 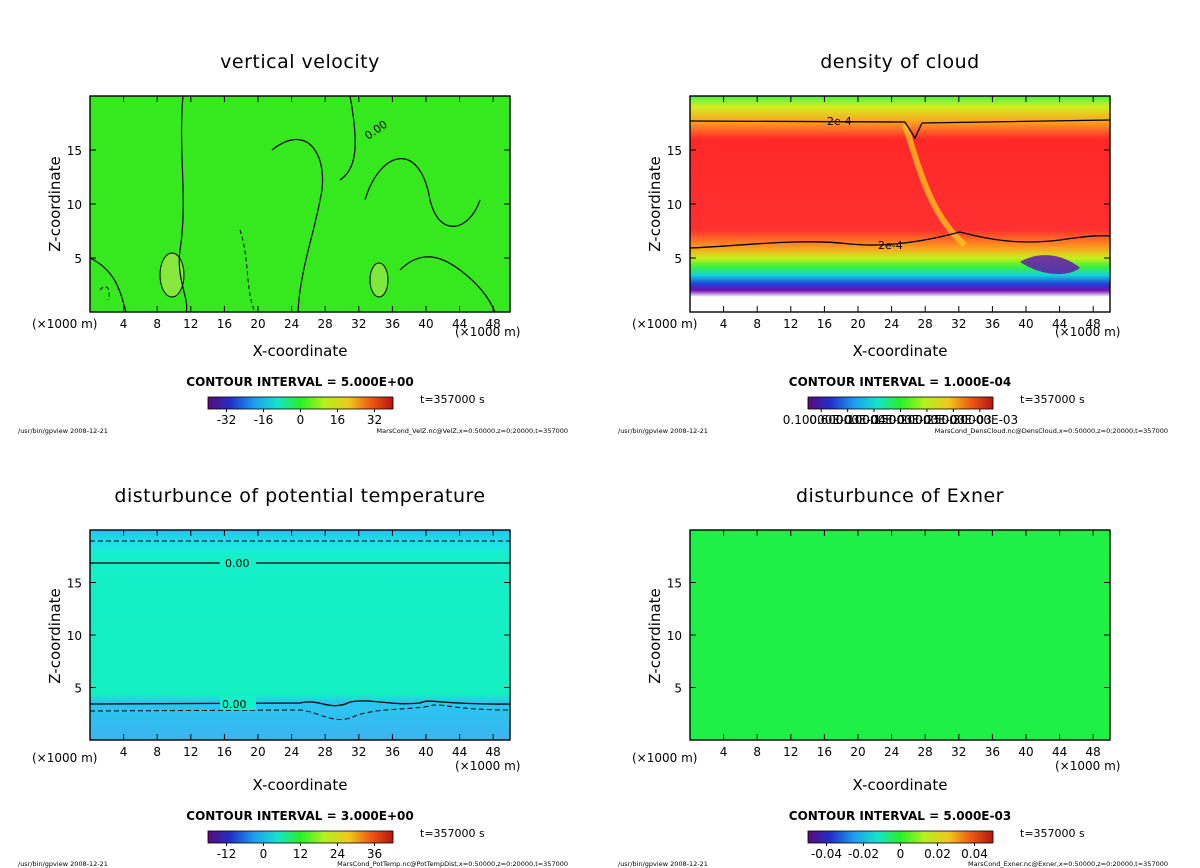 What do you see at coordinates (493, 324) in the screenshot?
I see `x-tick-label: 48` at bounding box center [493, 324].